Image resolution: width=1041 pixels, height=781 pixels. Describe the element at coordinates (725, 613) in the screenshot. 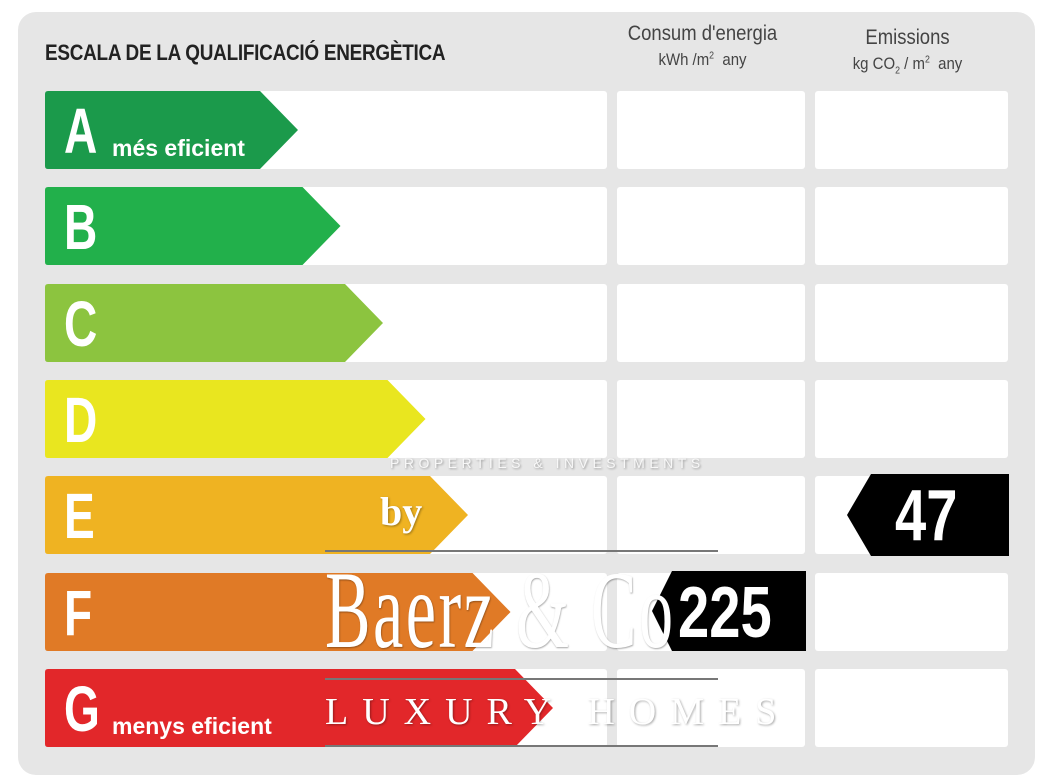

I see `energy-value: 225` at that location.